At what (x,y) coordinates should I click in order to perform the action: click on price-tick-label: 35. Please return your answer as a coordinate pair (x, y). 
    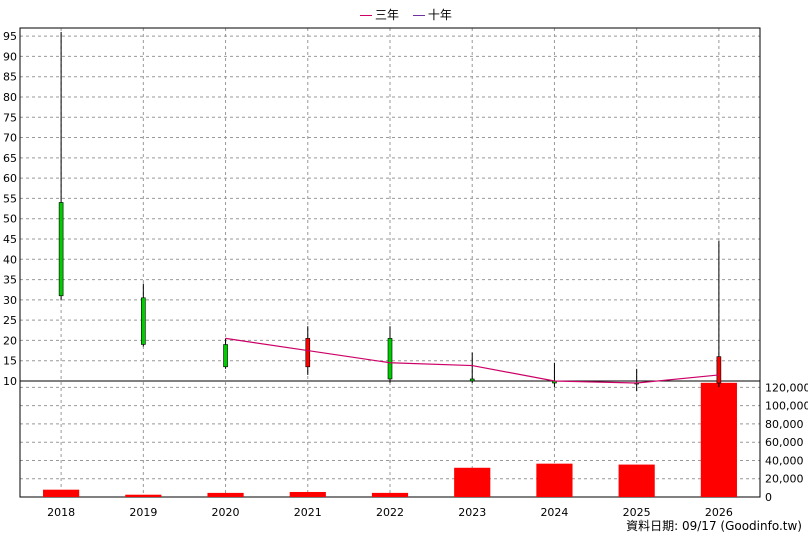
    Looking at the image, I should click on (10, 280).